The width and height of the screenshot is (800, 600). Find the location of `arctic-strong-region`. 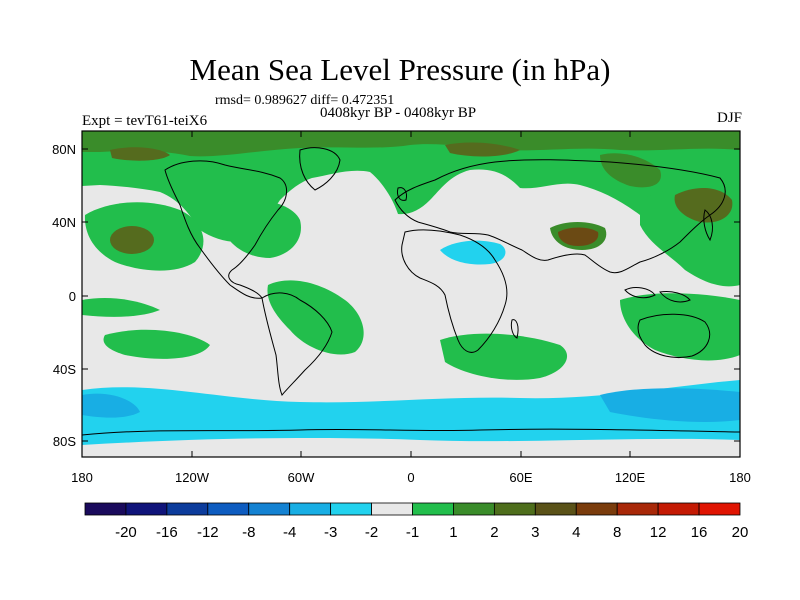

arctic-strong-region is located at coordinates (411, 144).